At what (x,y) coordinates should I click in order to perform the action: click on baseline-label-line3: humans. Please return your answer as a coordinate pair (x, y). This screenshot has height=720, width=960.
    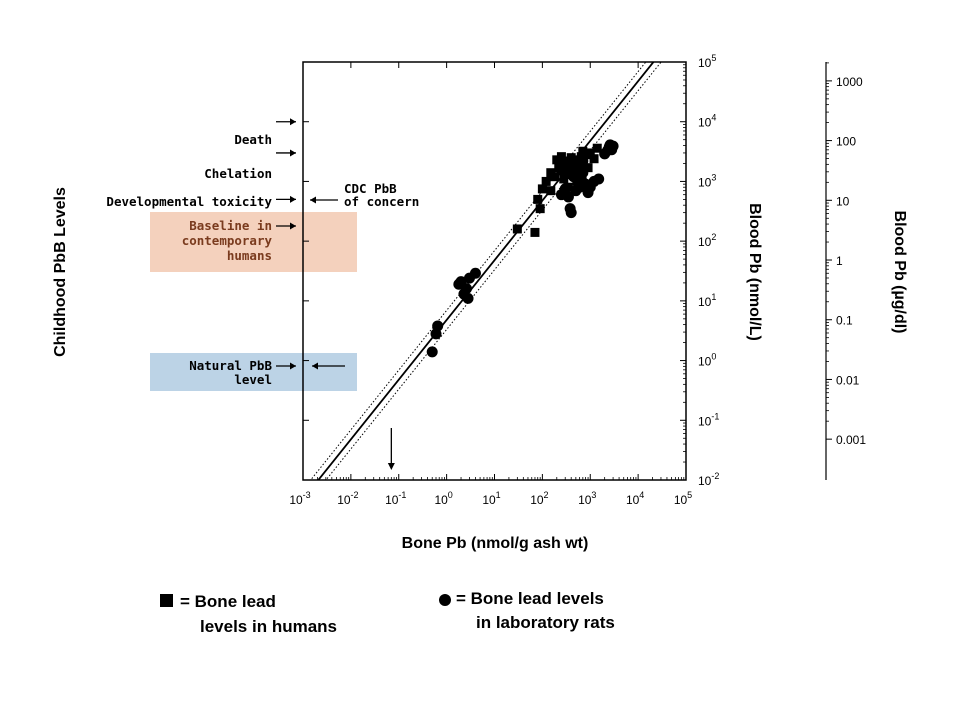
    Looking at the image, I should click on (249, 255).